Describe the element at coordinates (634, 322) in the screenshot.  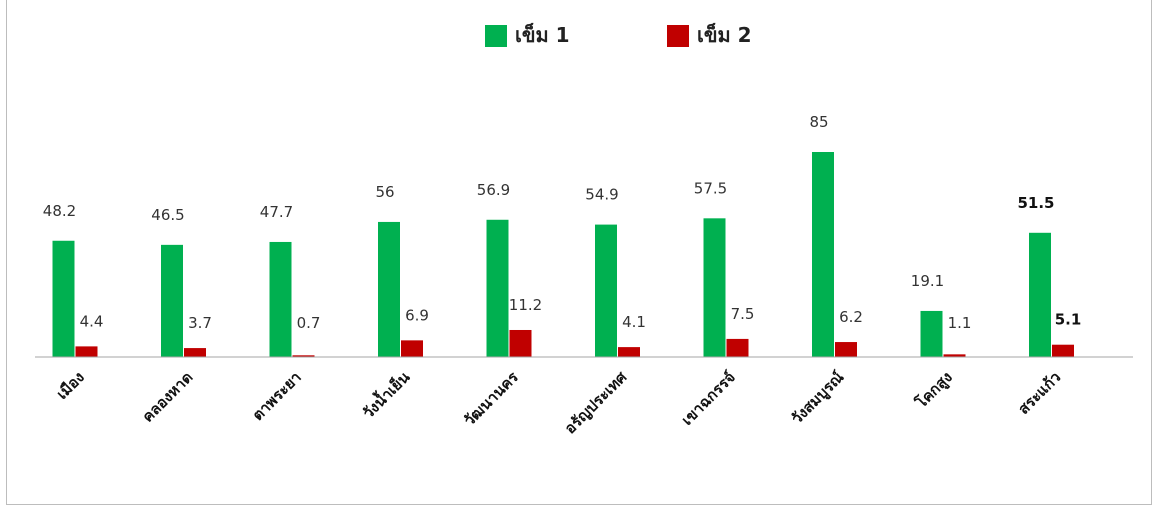
I see `data-label-series2-6: 4.1` at that location.